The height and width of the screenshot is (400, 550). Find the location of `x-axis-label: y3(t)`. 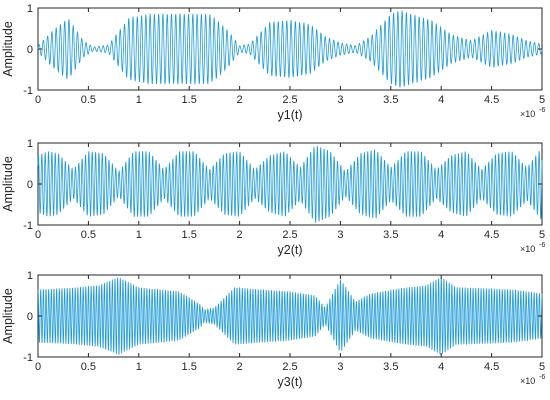

x-axis-label: y3(t) is located at coordinates (290, 382).